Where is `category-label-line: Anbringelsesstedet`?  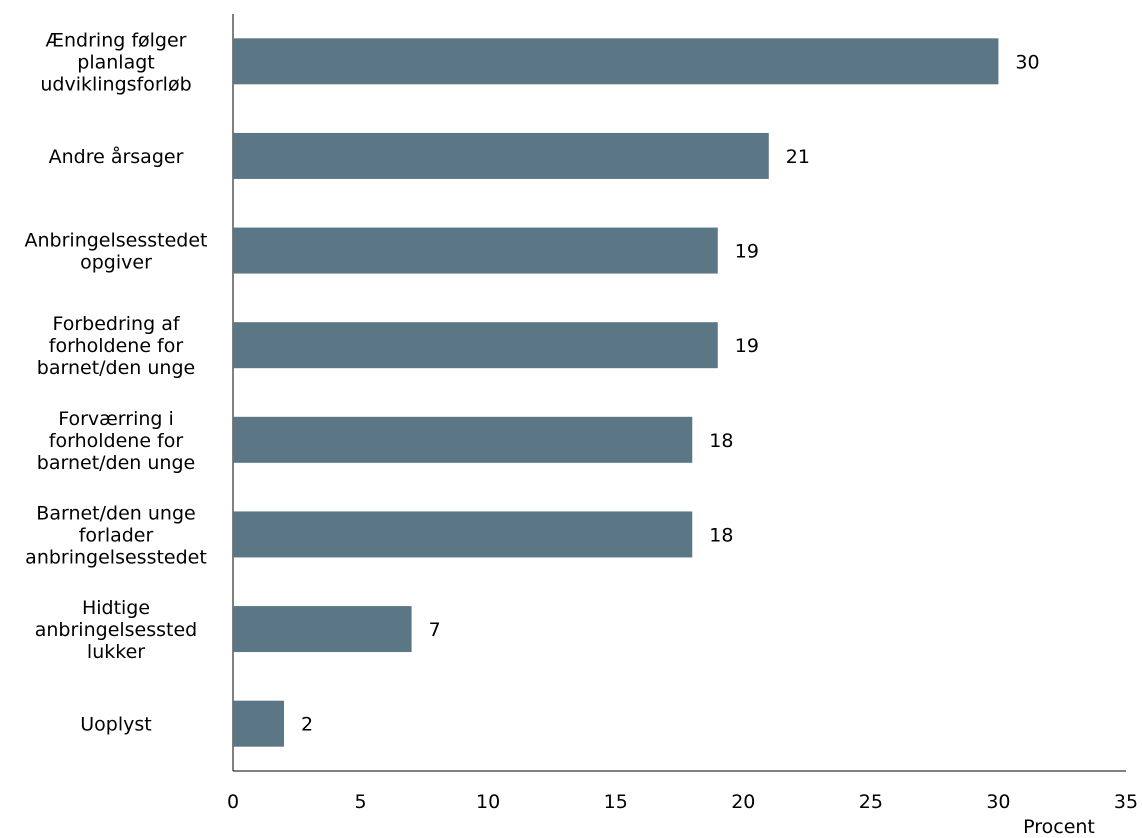
category-label-line: Anbringelsesstedet is located at coordinates (116, 241).